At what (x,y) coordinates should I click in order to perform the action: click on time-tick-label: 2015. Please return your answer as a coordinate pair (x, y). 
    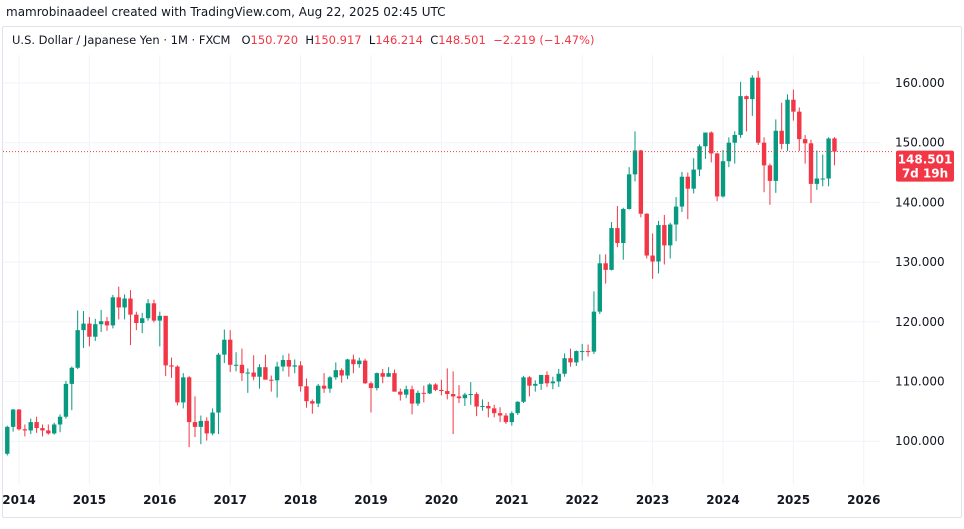
    Looking at the image, I should click on (89, 500).